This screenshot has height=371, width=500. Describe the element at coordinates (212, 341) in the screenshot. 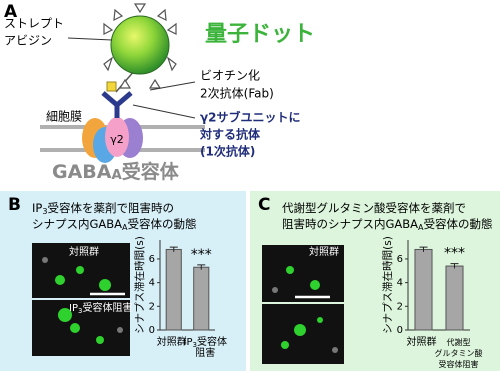

I see `x-tick-label-part: 受容体` at that location.